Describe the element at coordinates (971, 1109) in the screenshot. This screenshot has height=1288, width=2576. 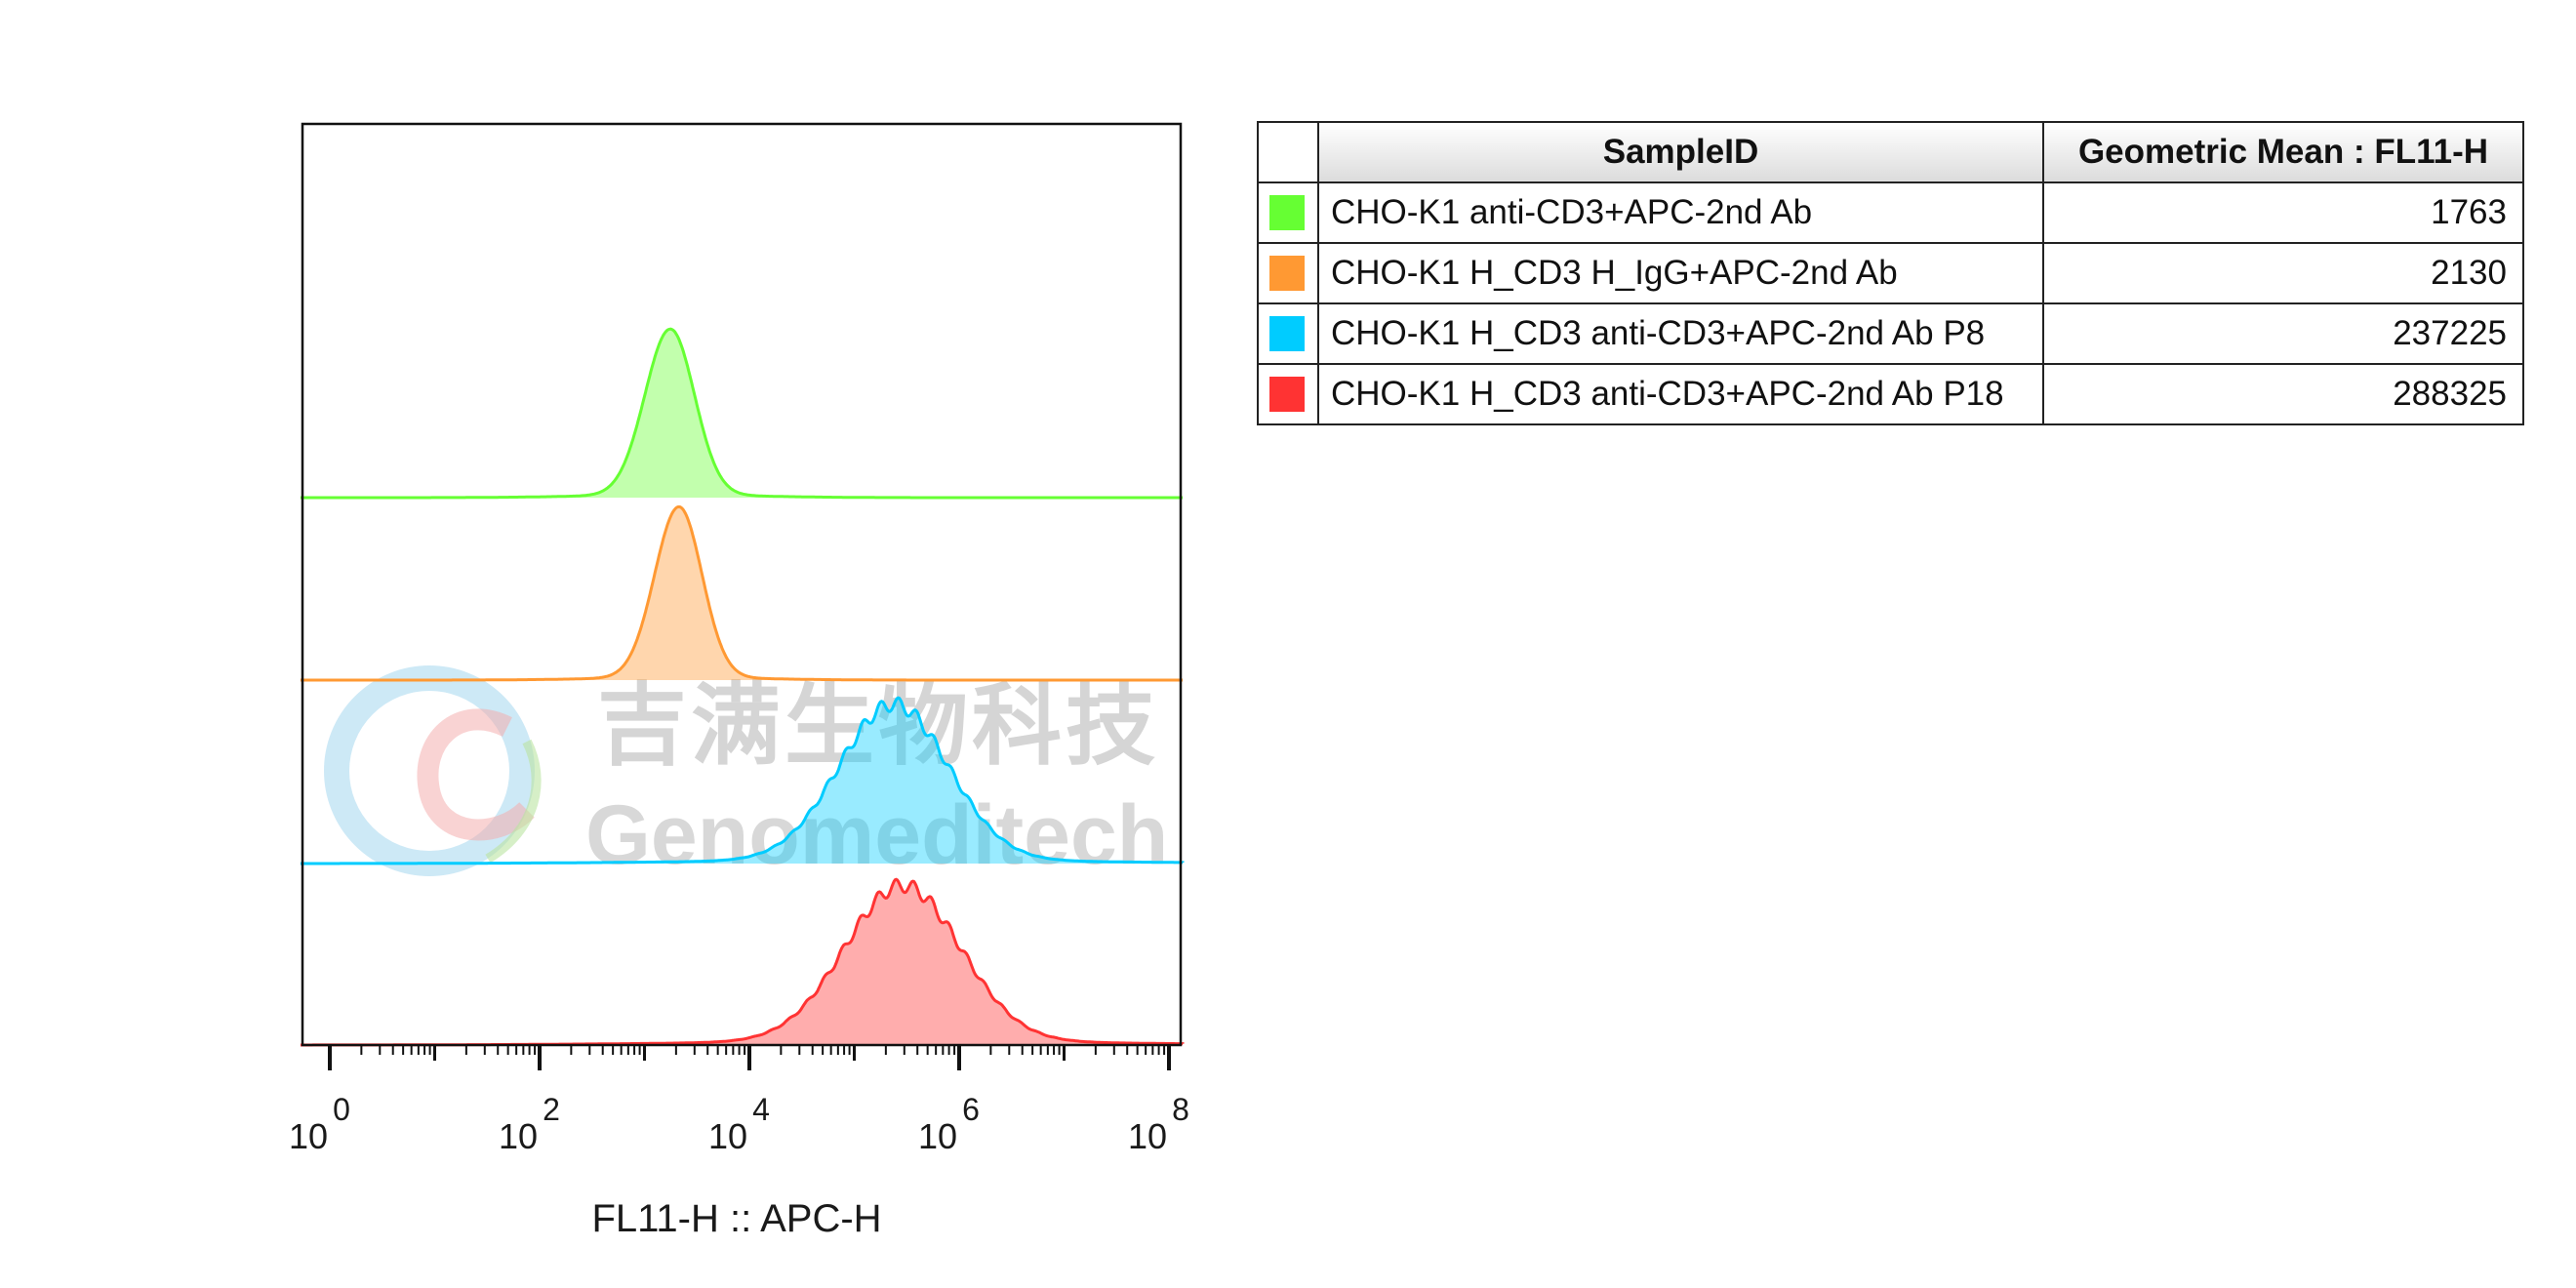
I see `x-tick-label-exp-3: 6` at that location.